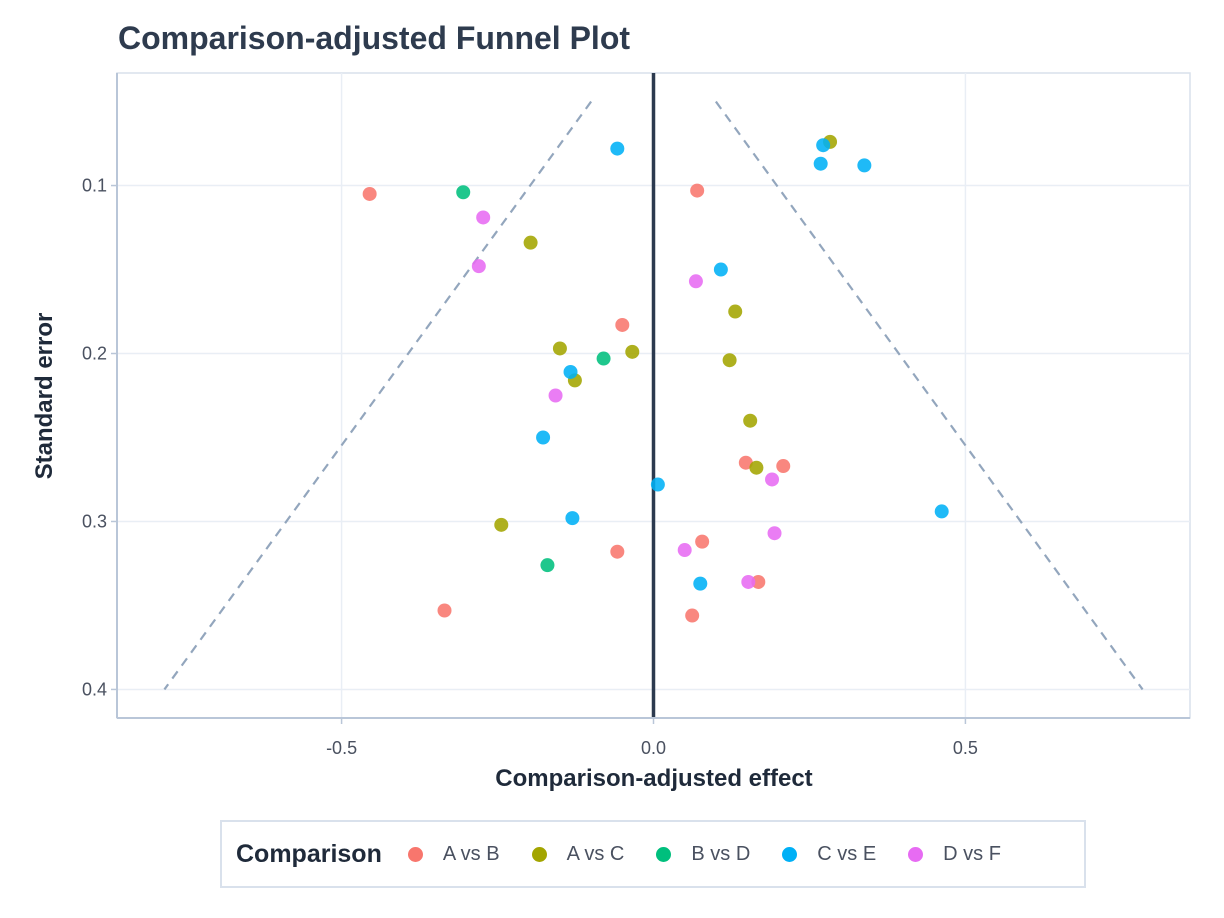  Describe the element at coordinates (341, 748) in the screenshot. I see `x-tick-label: -0.5` at that location.